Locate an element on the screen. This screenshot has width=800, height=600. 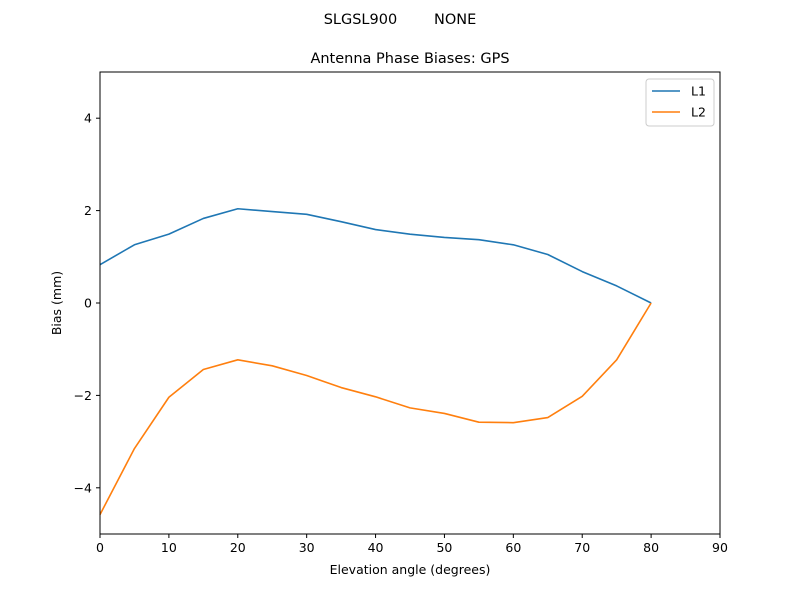
x-tick-label: 30 is located at coordinates (307, 547).